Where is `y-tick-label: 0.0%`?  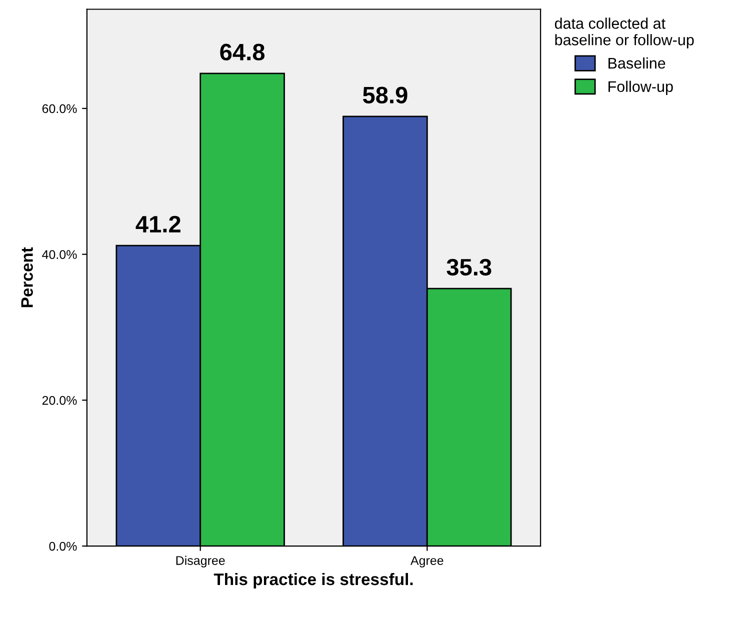
y-tick-label: 0.0% is located at coordinates (63, 546).